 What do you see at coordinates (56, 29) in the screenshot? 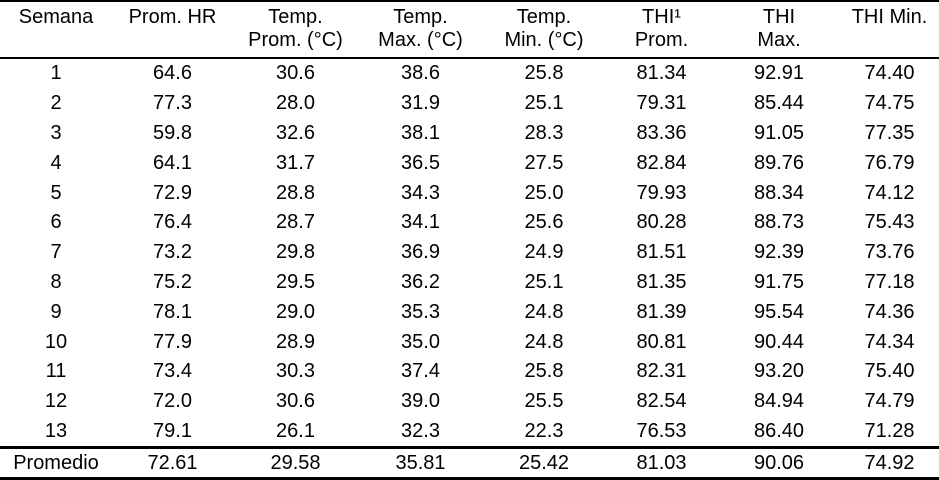
I see `column-header-semana: Semana` at bounding box center [56, 29].